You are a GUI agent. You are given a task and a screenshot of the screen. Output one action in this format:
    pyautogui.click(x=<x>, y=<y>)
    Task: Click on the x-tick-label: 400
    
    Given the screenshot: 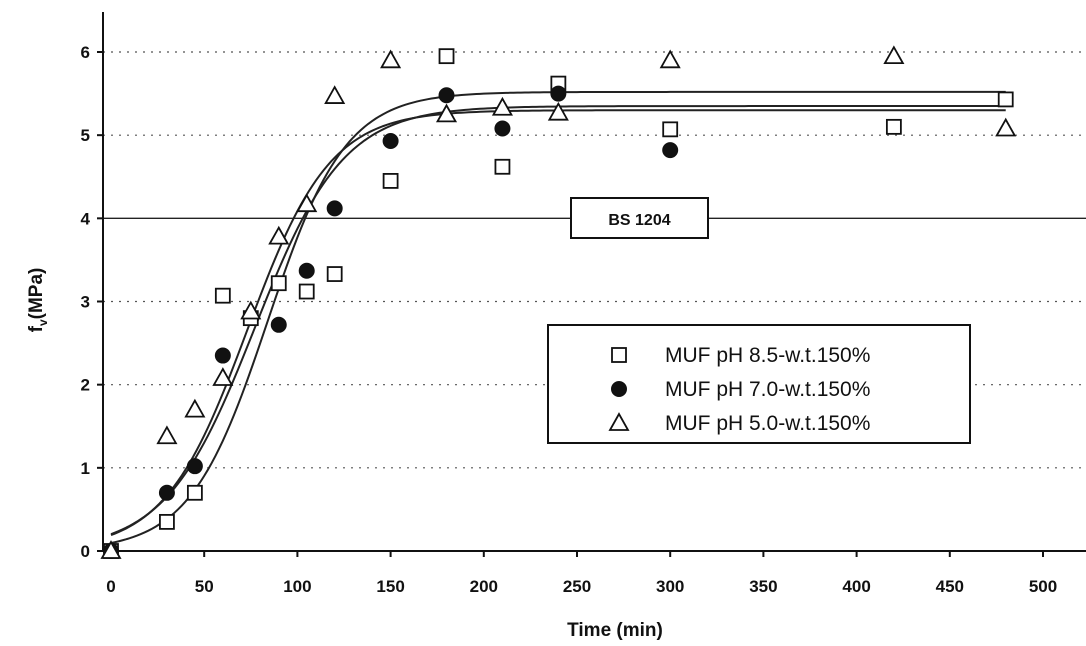 What is the action you would take?
    pyautogui.click(x=856, y=586)
    